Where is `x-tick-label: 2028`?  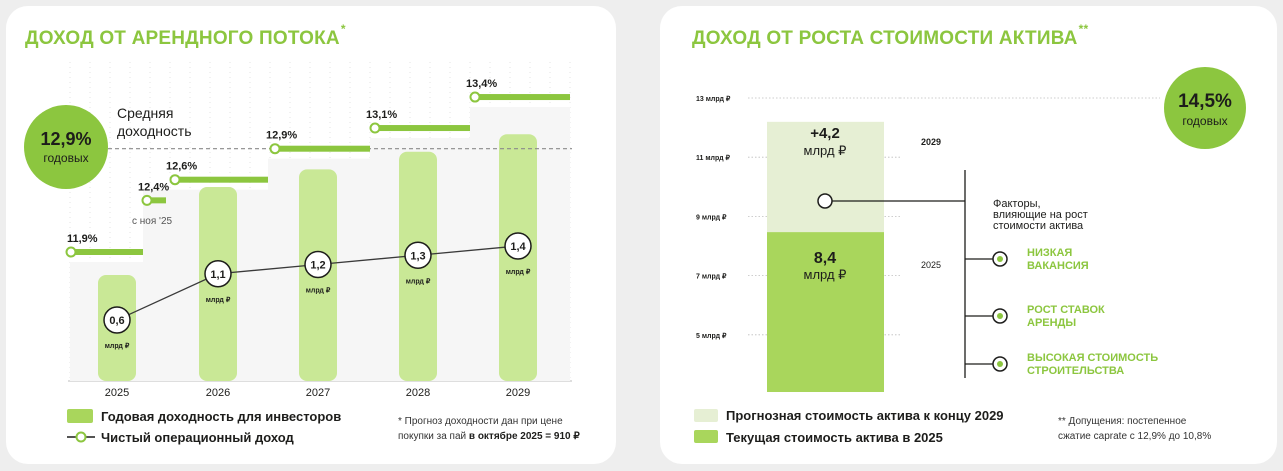 x-tick-label: 2028 is located at coordinates (418, 393).